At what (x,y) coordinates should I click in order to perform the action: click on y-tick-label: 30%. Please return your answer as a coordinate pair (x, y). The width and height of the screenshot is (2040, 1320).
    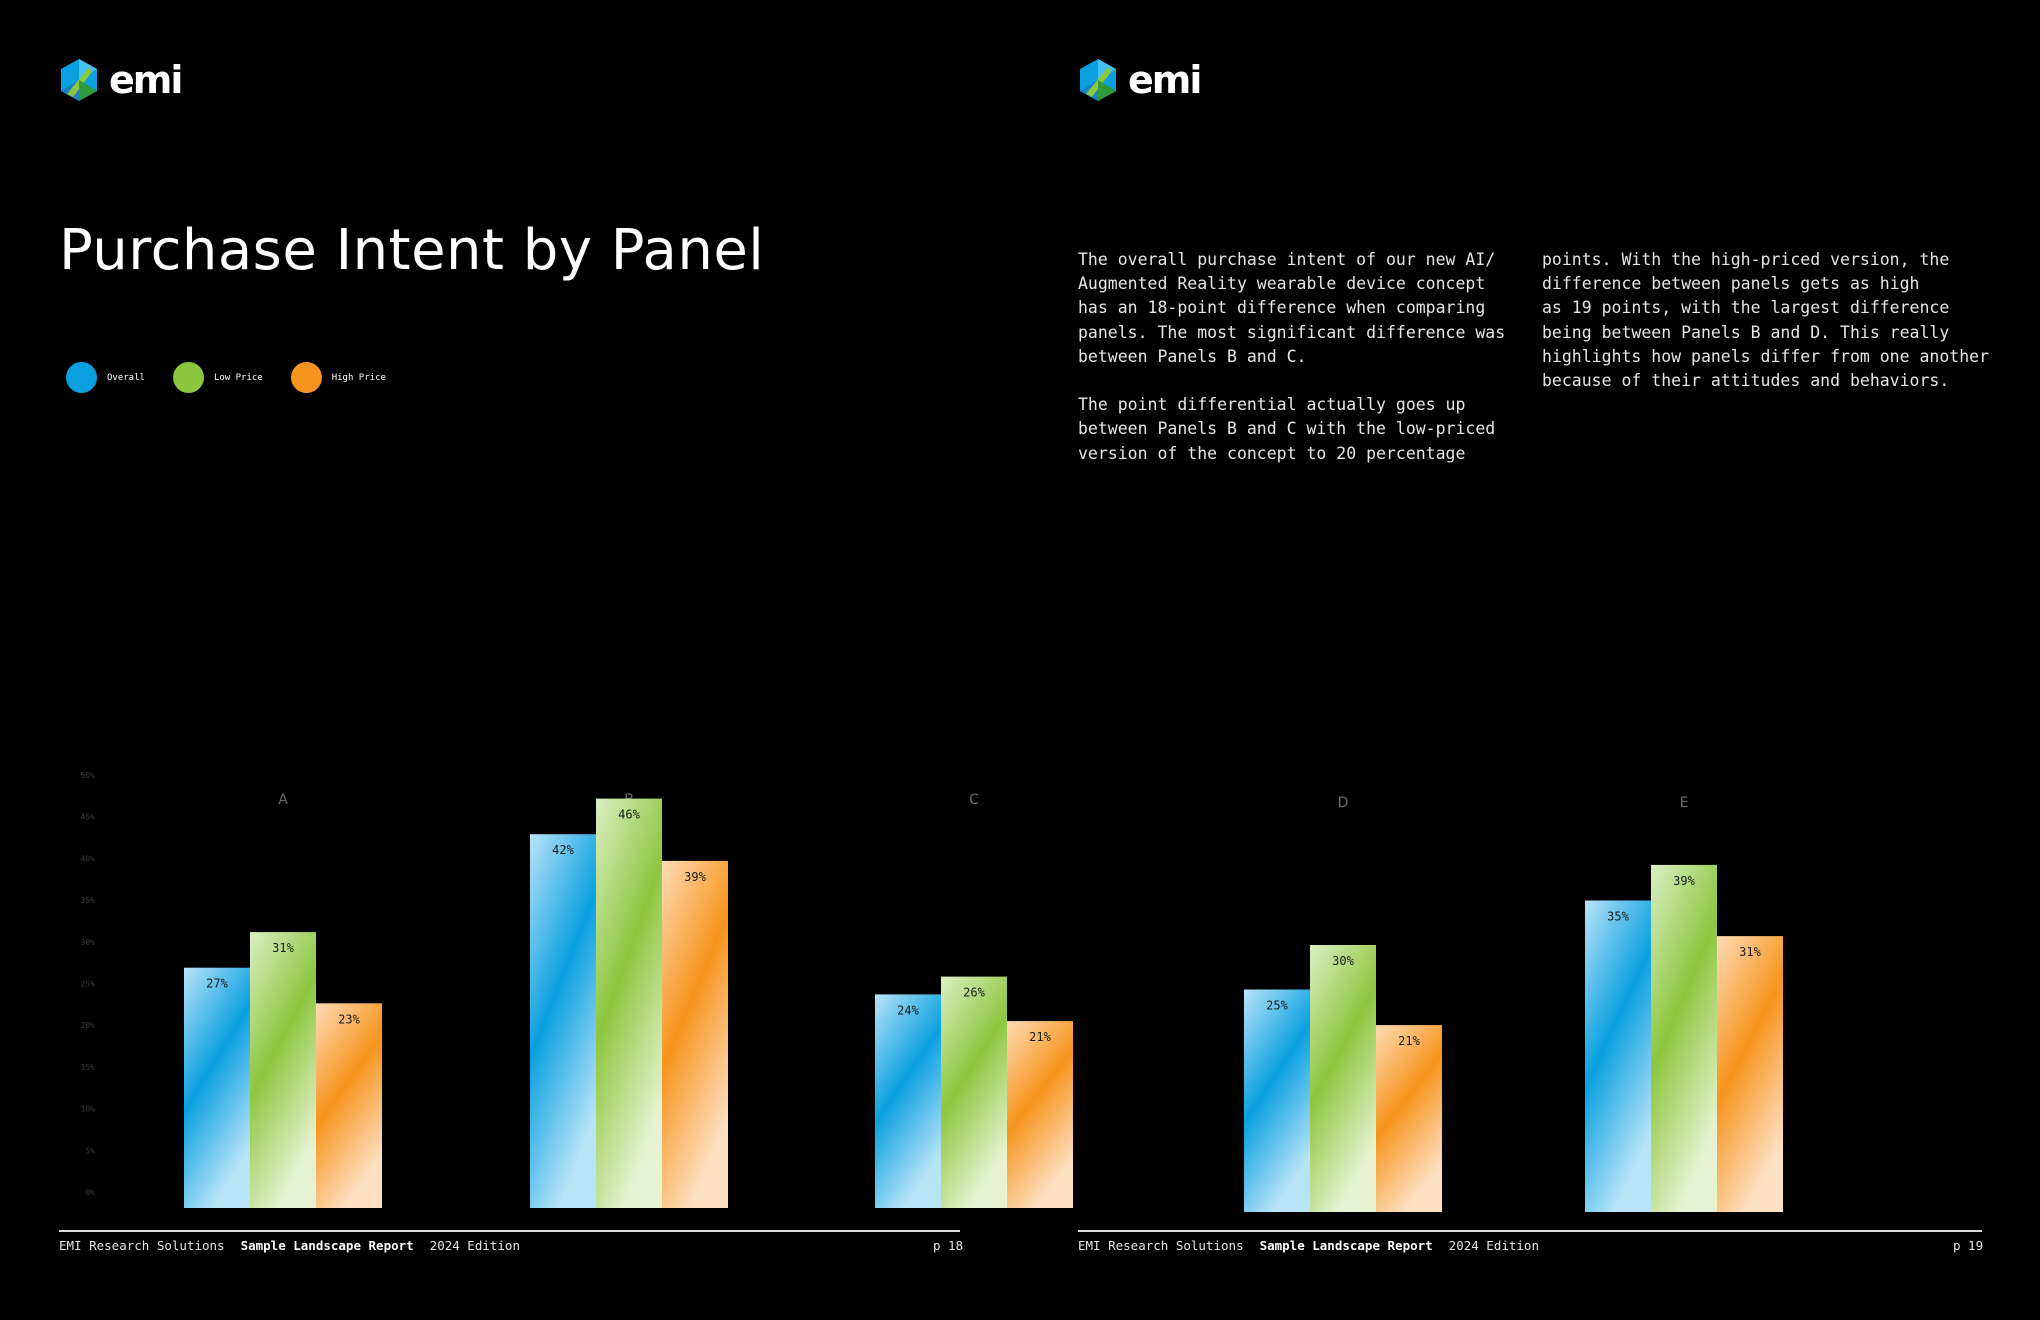
    Looking at the image, I should click on (88, 942).